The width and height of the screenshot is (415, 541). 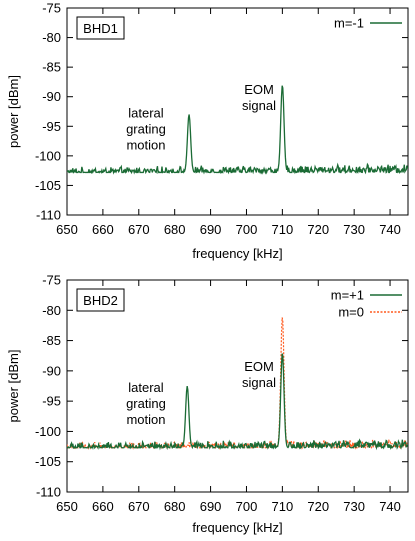 I want to click on legend-label: m=+1, so click(x=347, y=295).